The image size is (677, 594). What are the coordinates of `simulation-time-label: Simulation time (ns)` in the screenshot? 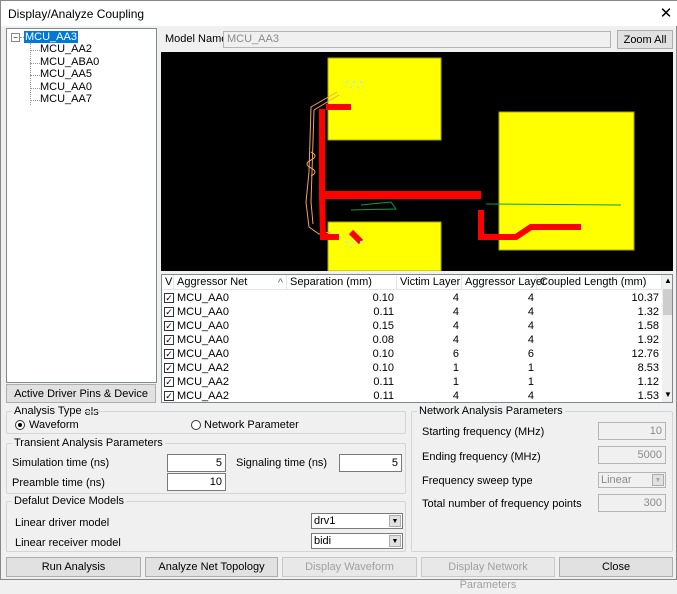 It's located at (61, 463).